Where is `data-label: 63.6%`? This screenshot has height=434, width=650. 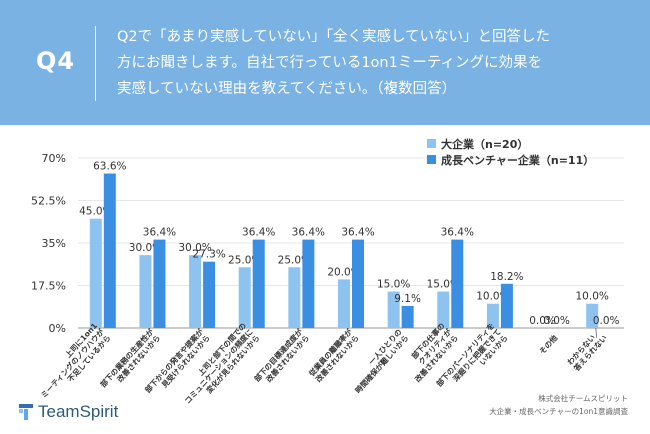
data-label: 63.6% is located at coordinates (109, 167).